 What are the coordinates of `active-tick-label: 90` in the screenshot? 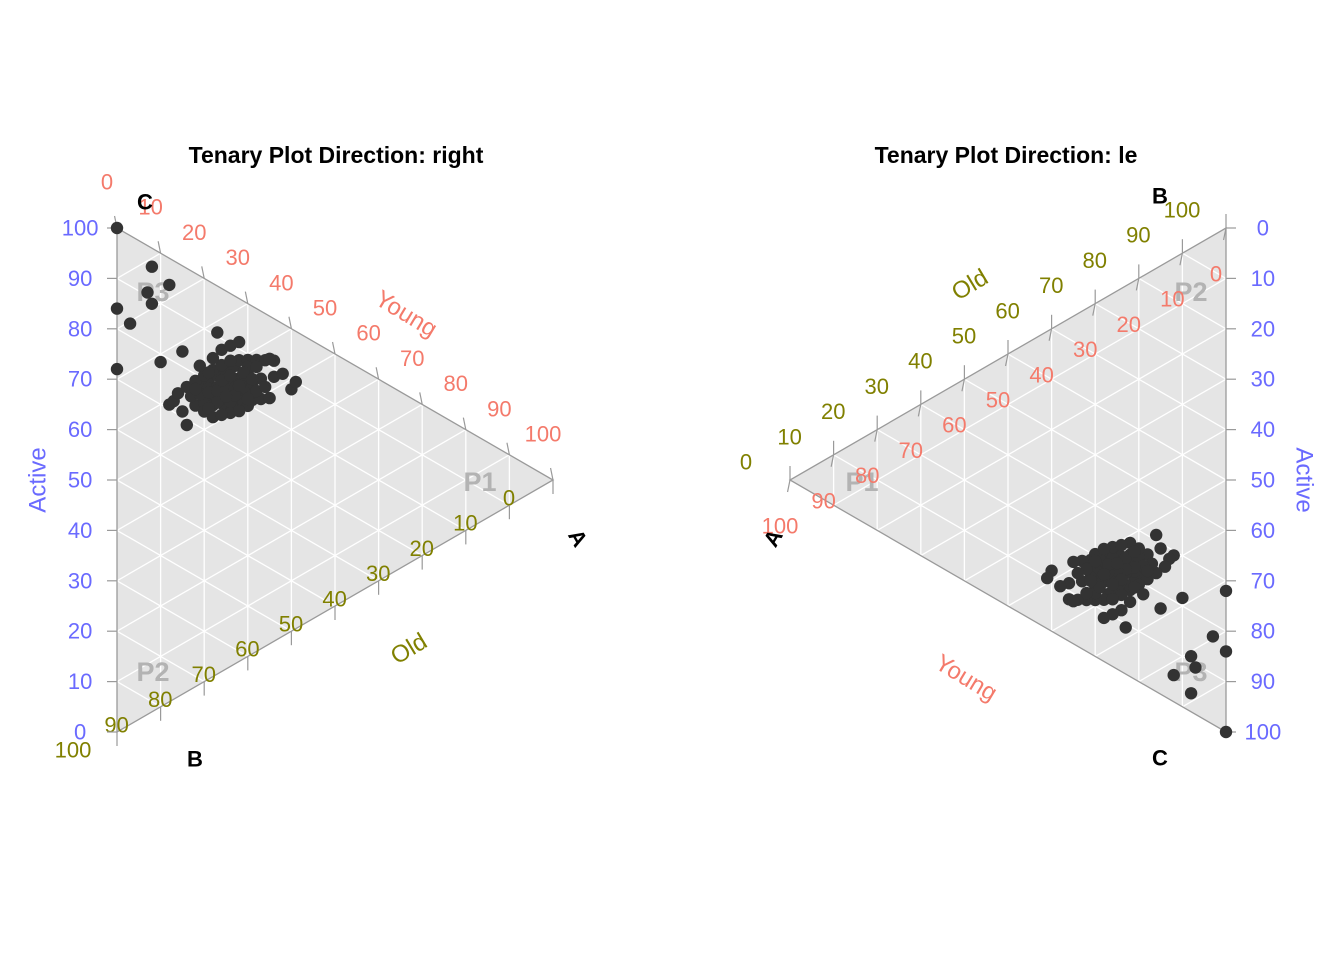 It's located at (80, 278).